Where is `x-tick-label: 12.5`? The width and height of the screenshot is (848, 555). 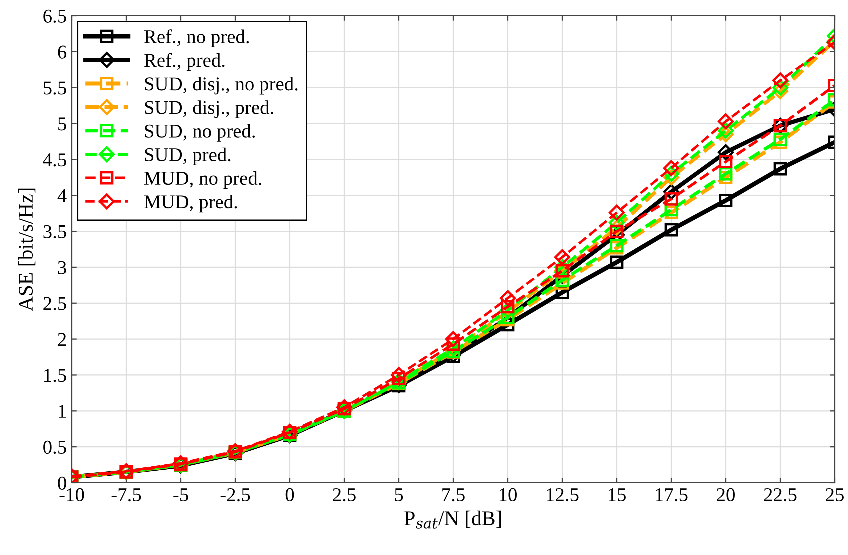 x-tick-label: 12.5 is located at coordinates (563, 495).